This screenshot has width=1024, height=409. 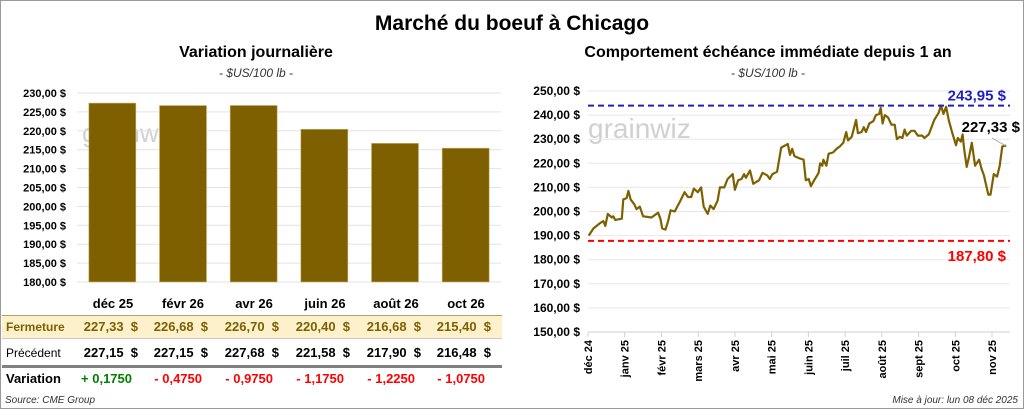 I want to click on table-cell: - 1,2250, so click(x=391, y=378).